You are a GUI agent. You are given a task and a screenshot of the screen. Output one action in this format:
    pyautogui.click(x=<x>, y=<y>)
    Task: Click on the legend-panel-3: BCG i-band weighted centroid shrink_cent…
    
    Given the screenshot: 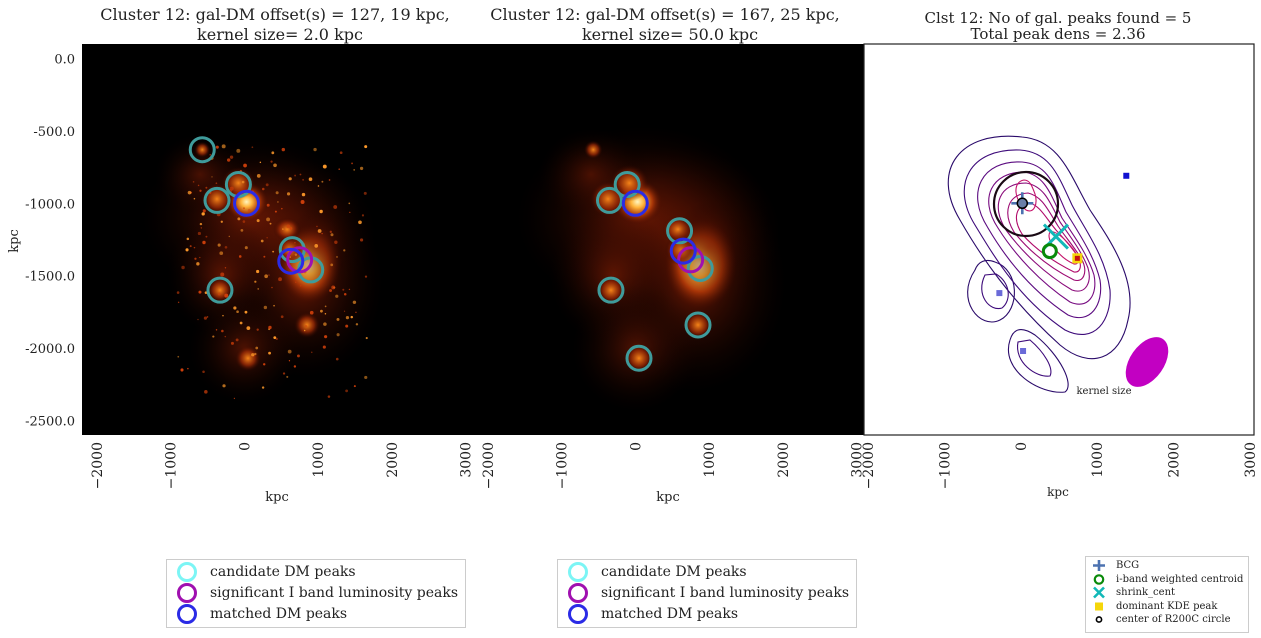 What is the action you would take?
    pyautogui.click(x=1167, y=594)
    